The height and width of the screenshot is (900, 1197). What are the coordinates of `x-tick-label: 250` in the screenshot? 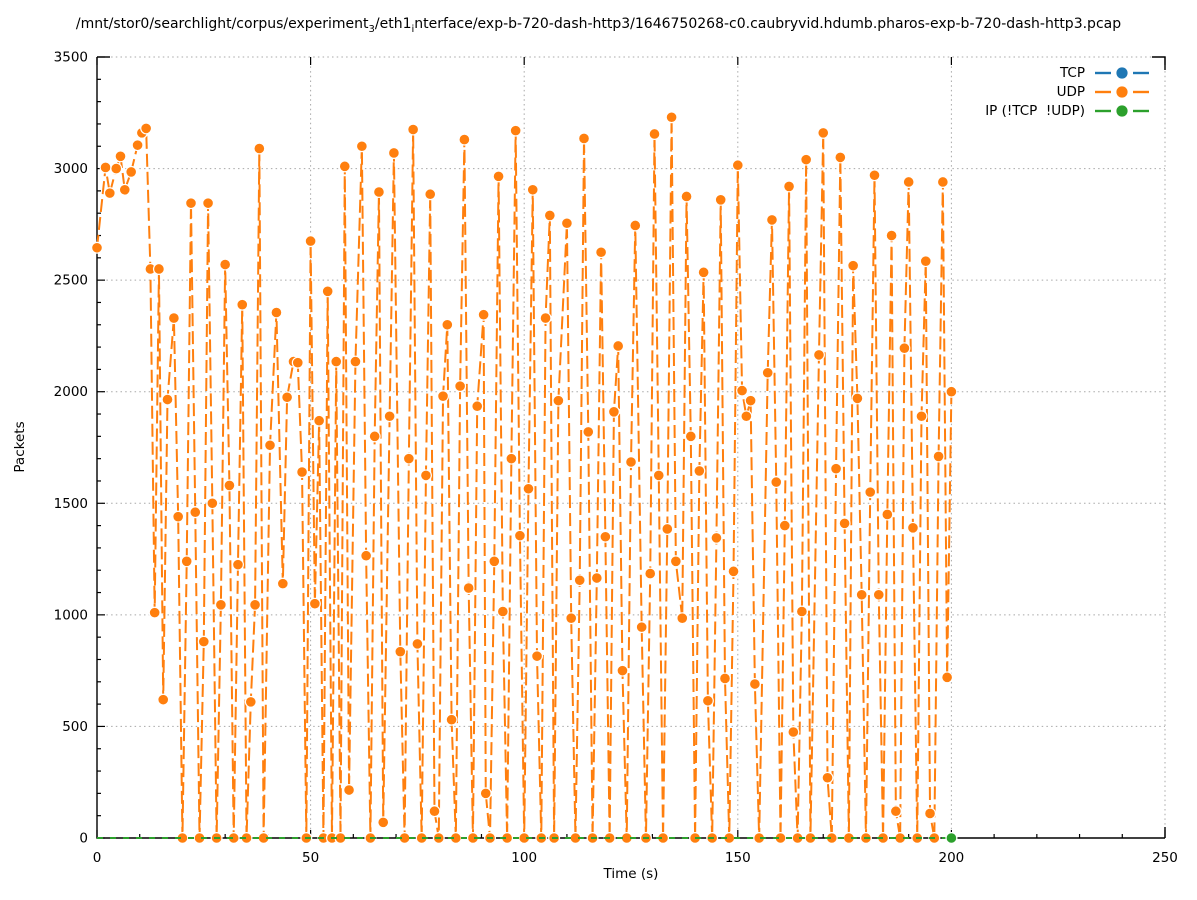 It's located at (1165, 858).